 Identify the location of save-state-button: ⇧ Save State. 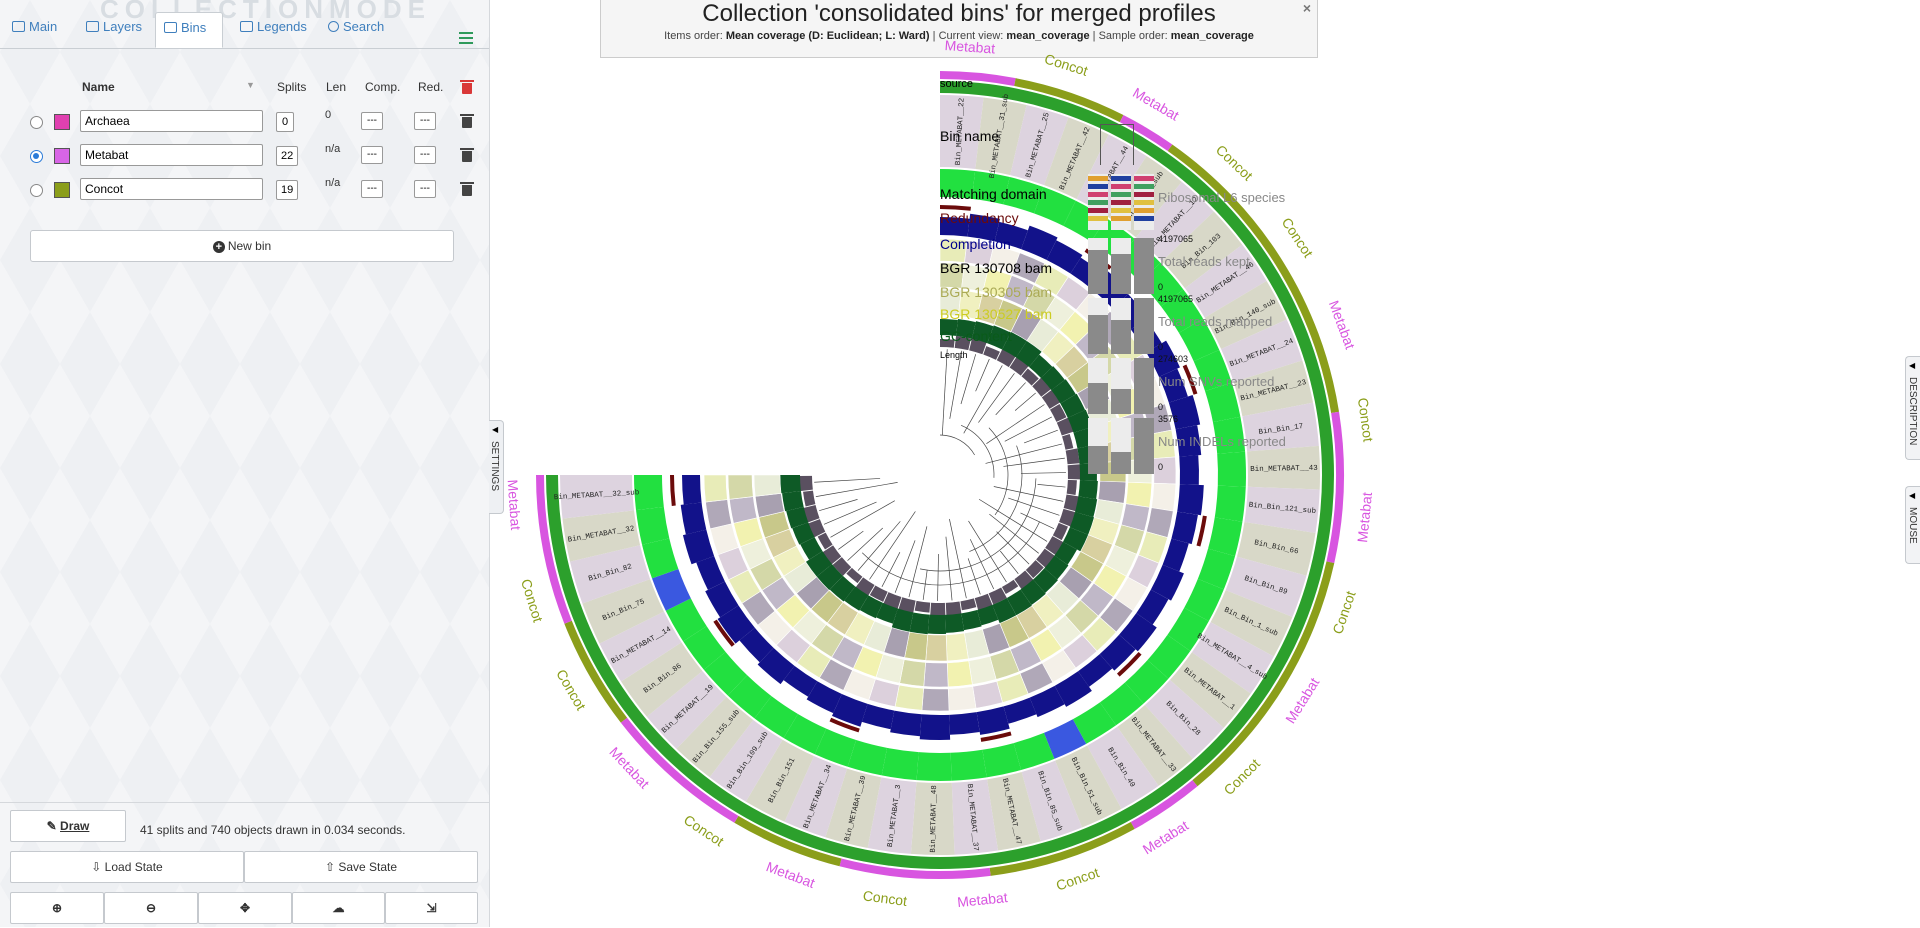
(361, 867).